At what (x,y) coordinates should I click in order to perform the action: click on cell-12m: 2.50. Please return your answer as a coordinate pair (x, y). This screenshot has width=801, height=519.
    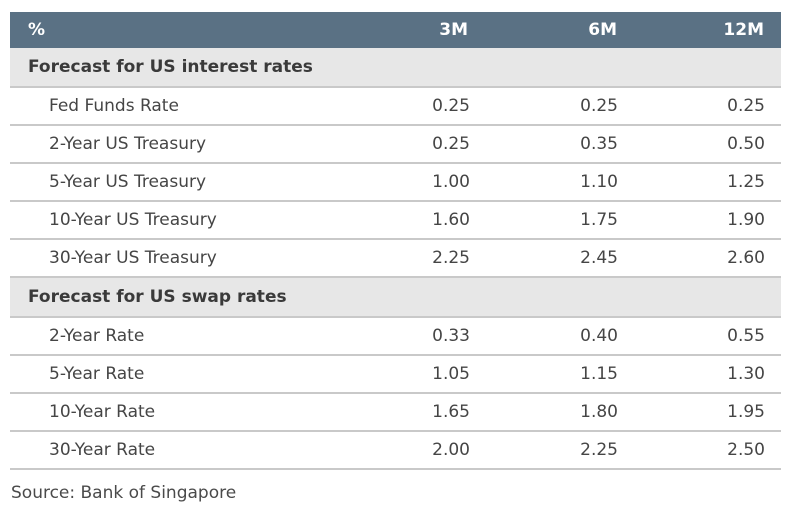
    Looking at the image, I should click on (746, 450).